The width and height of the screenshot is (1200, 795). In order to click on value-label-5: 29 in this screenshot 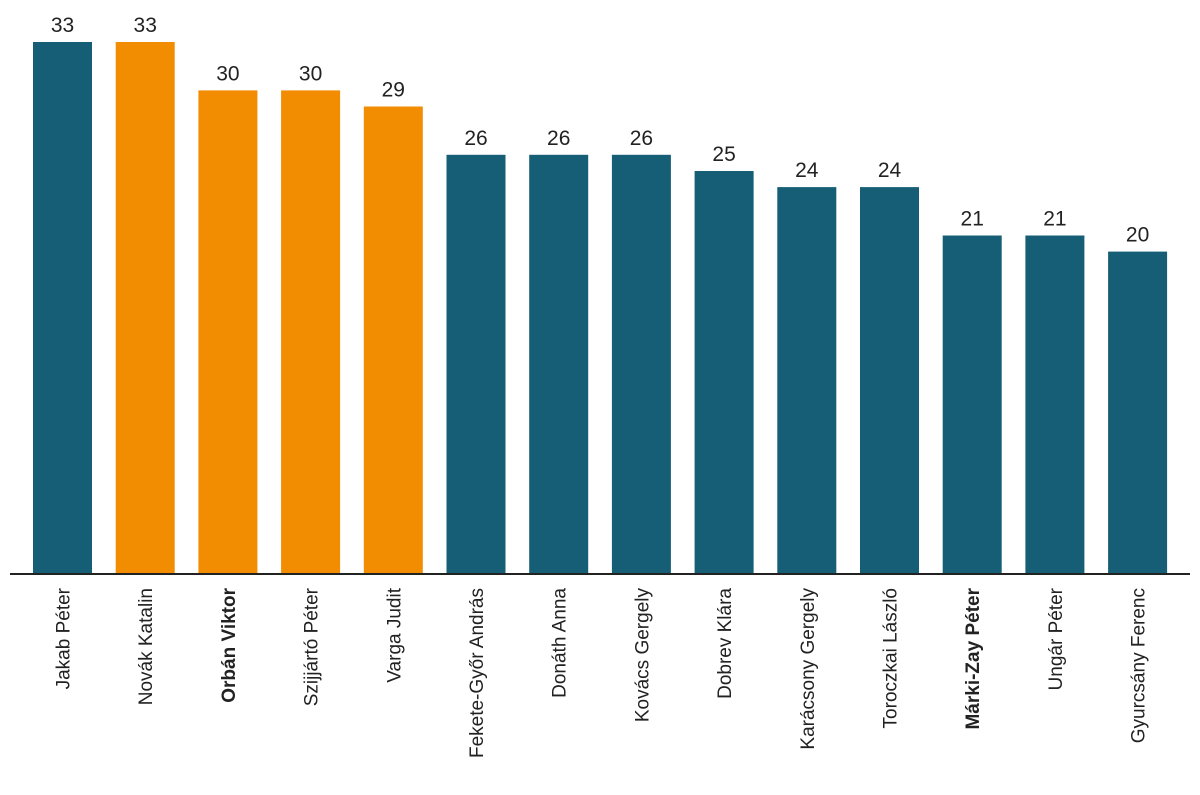, I will do `click(393, 90)`.